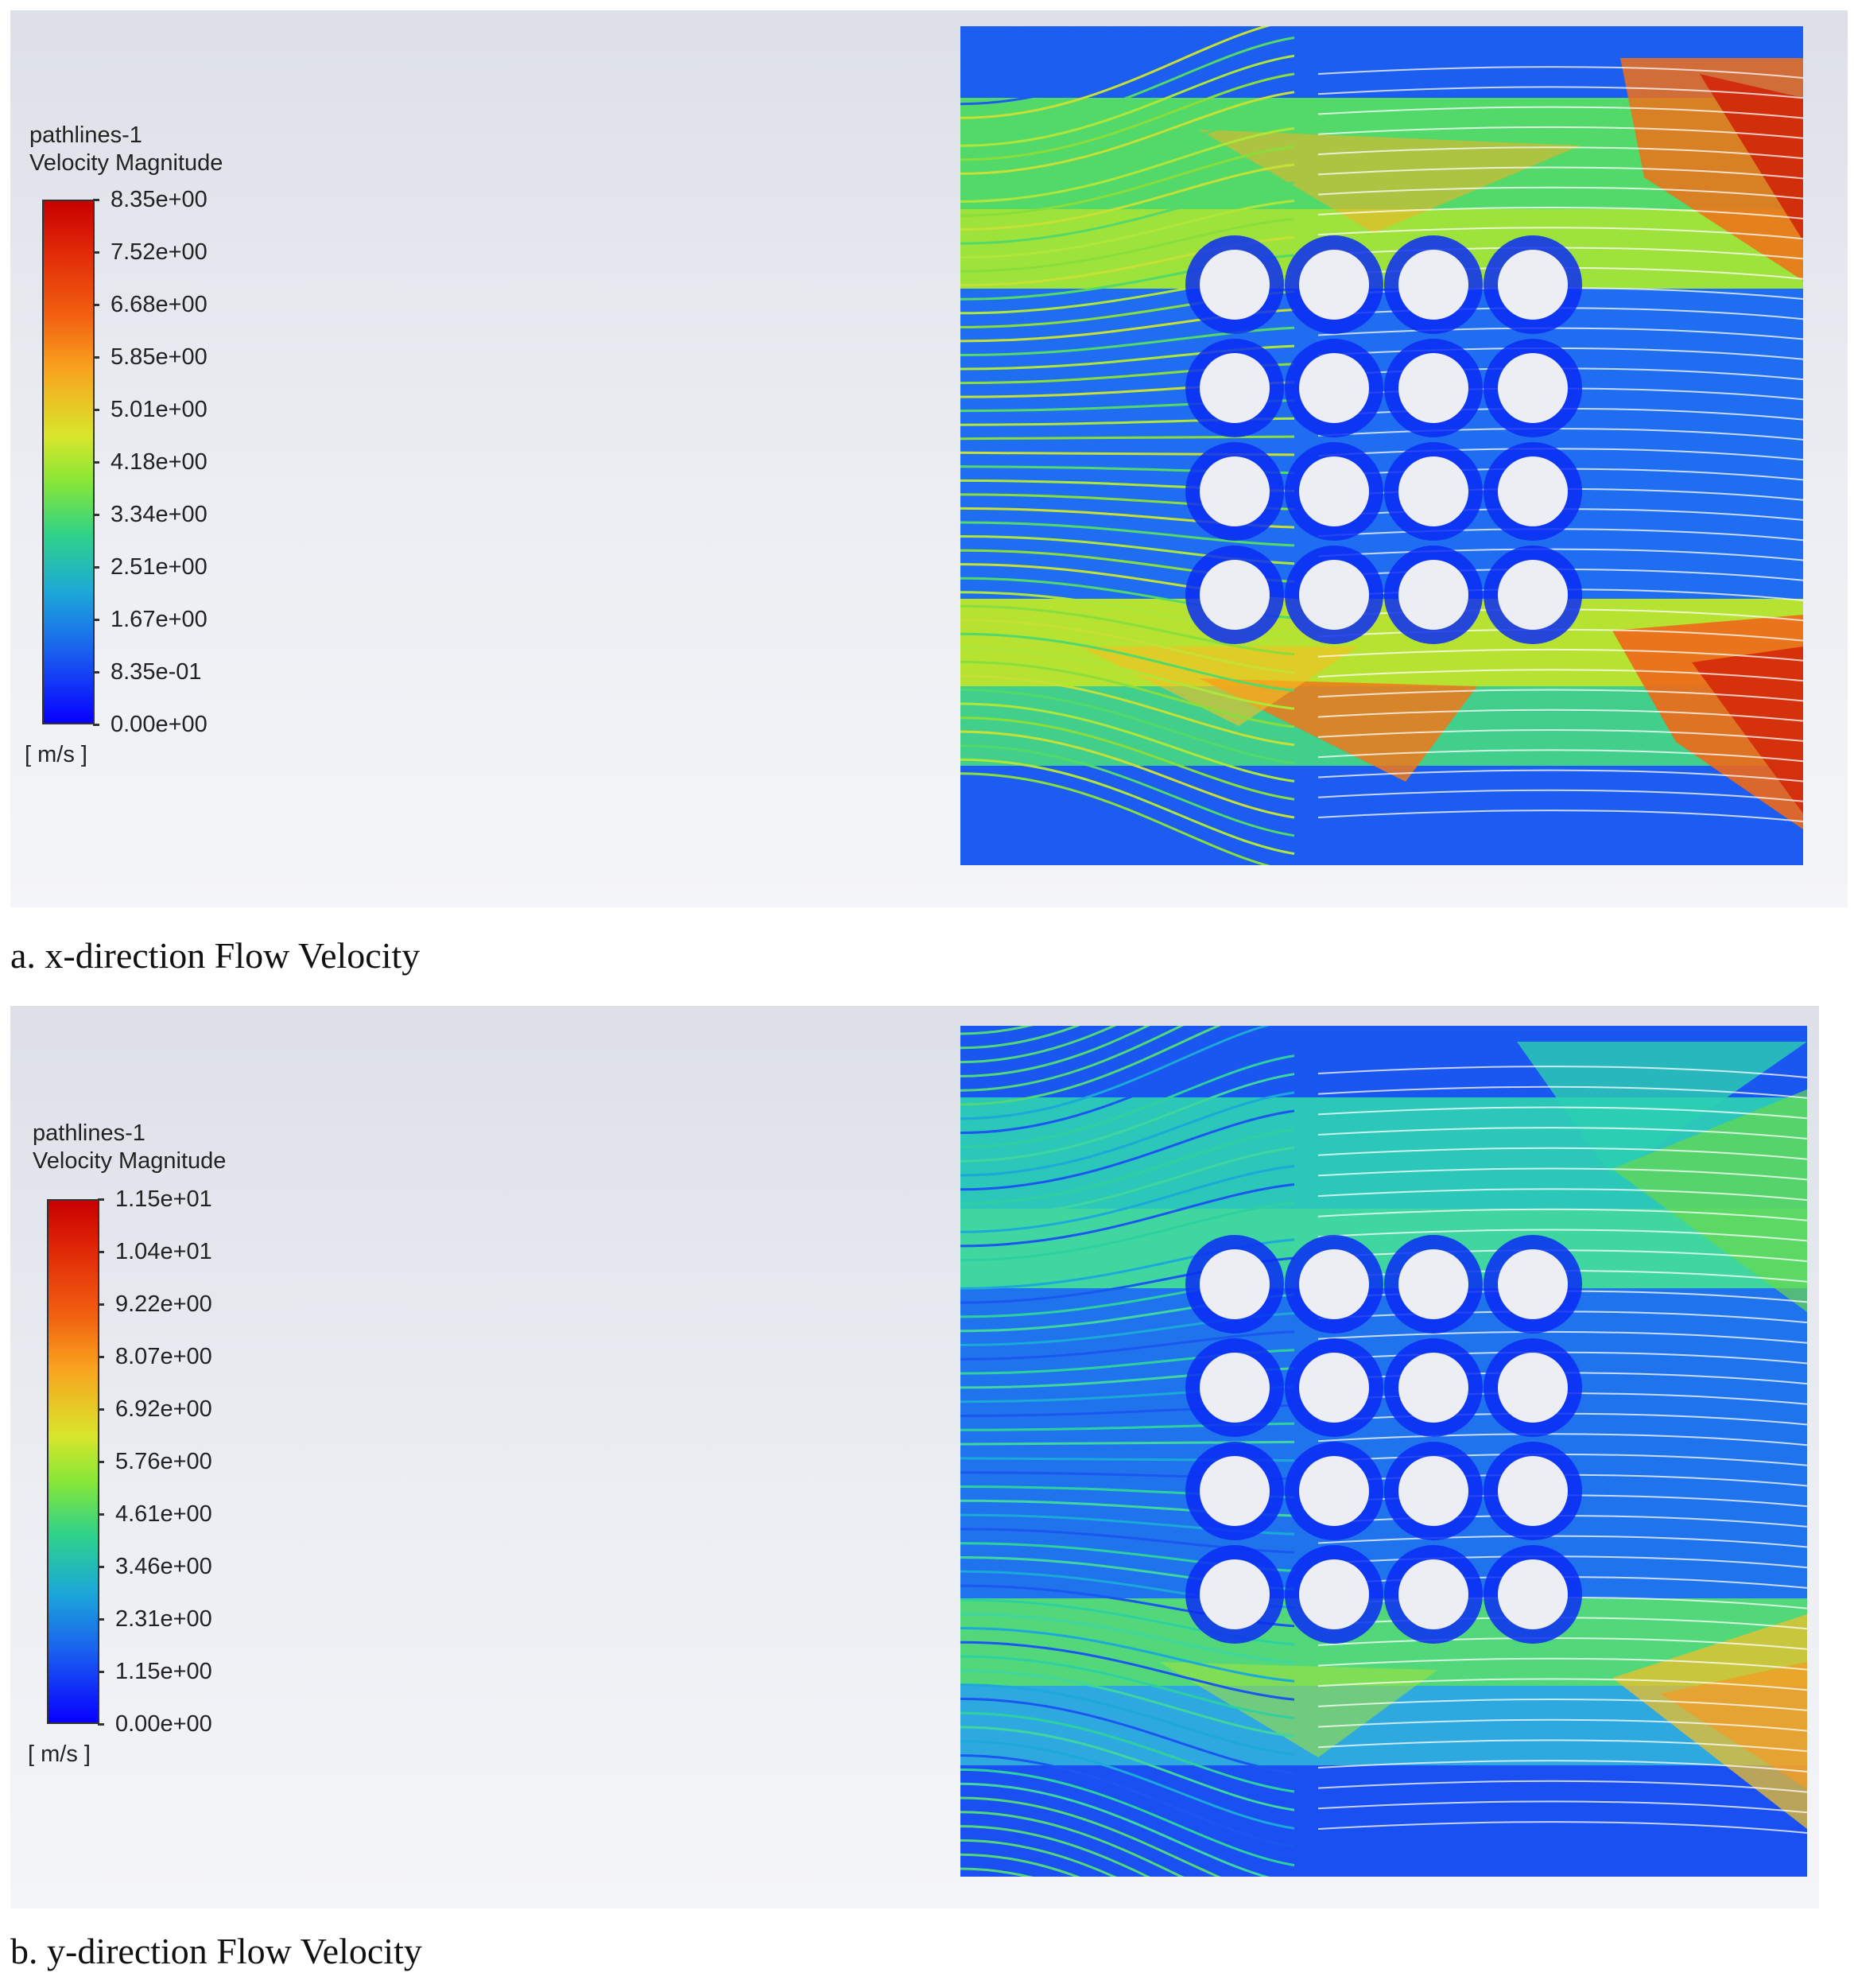  Describe the element at coordinates (157, 672) in the screenshot. I see `colorbar-tick-label: 8.35e-01` at that location.